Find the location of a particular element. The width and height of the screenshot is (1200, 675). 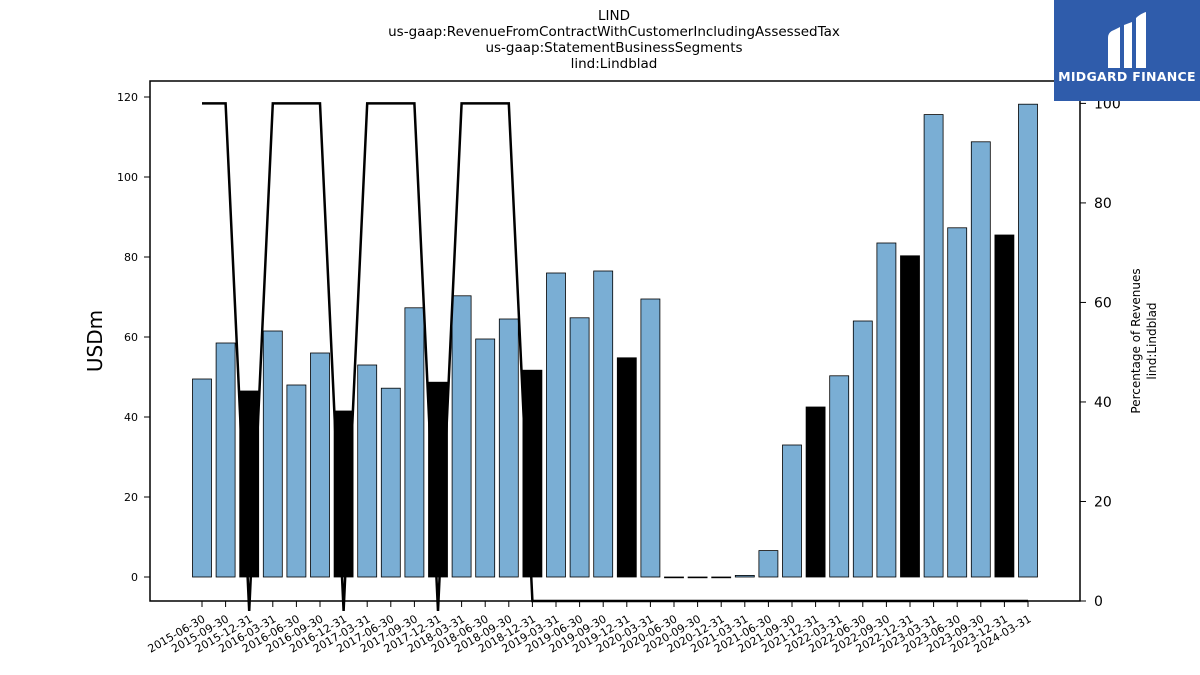

y-tick-label: 80 is located at coordinates (131, 257).